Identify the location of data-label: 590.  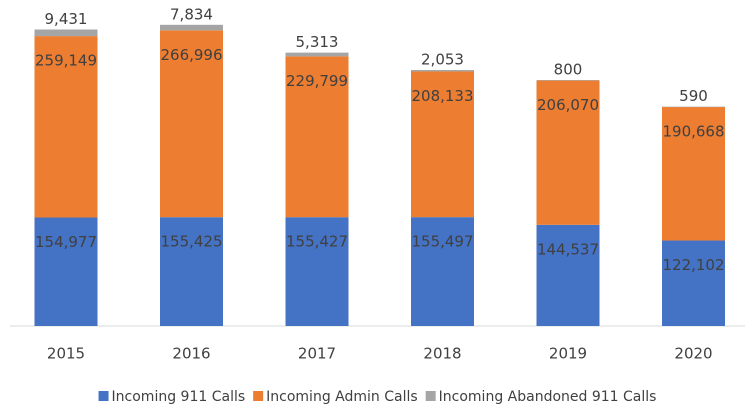
(693, 96).